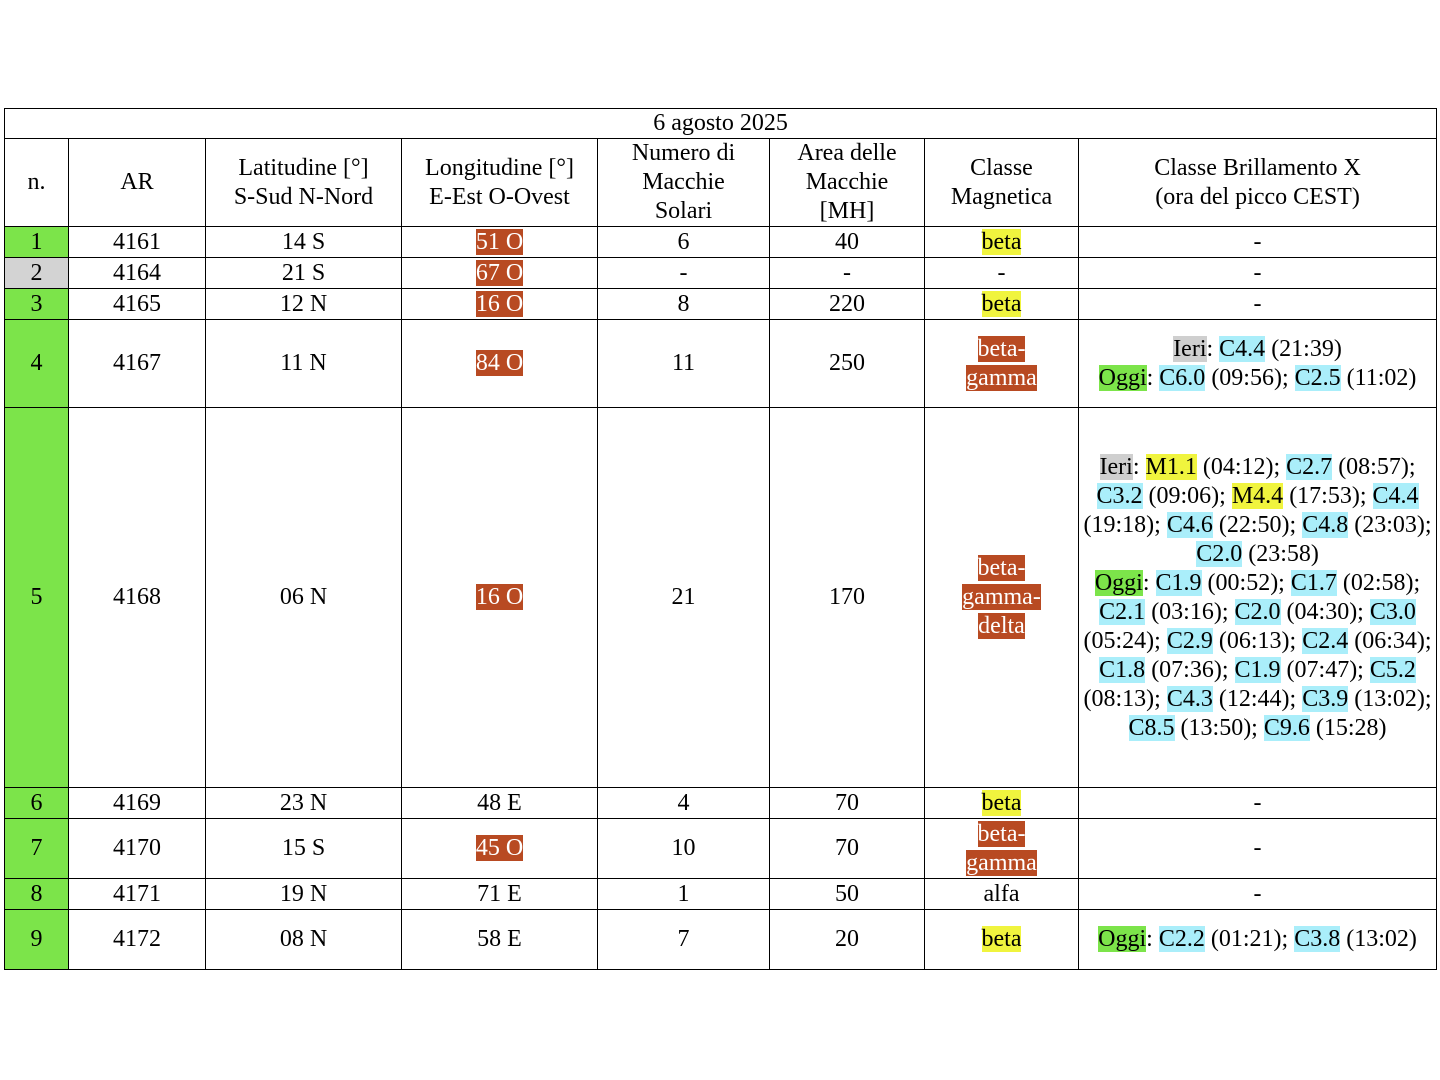 This screenshot has width=1440, height=1080. What do you see at coordinates (1189, 698) in the screenshot?
I see `flare-token: C4.3` at bounding box center [1189, 698].